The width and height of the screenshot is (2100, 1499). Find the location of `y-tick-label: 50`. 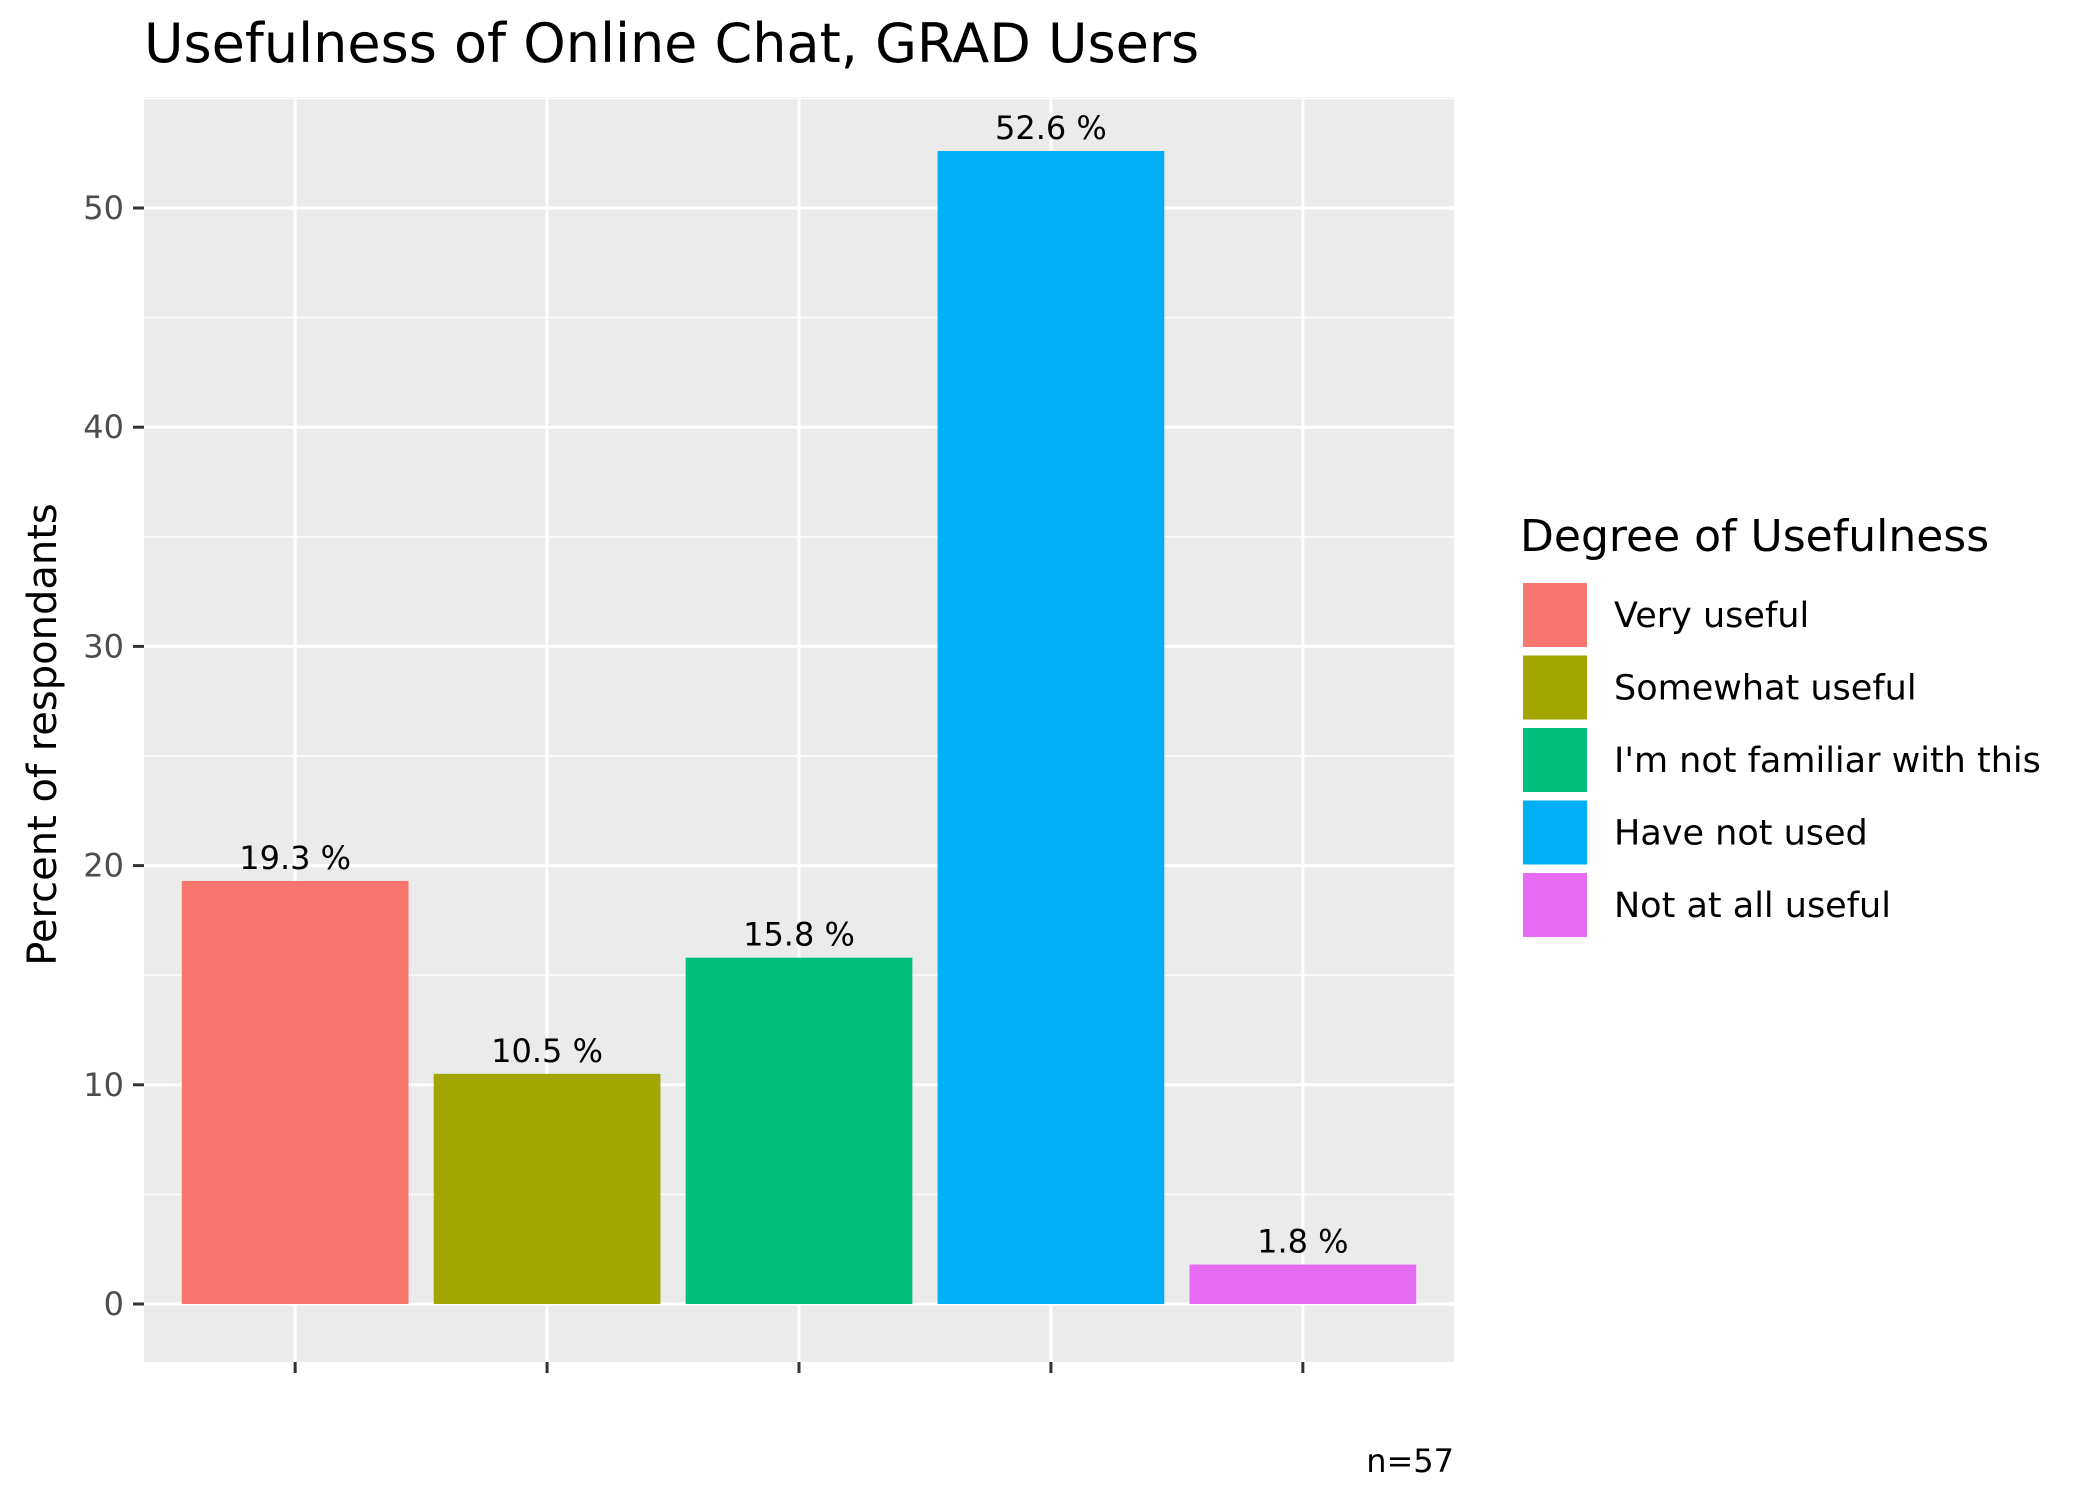

y-tick-label: 50 is located at coordinates (103, 208).